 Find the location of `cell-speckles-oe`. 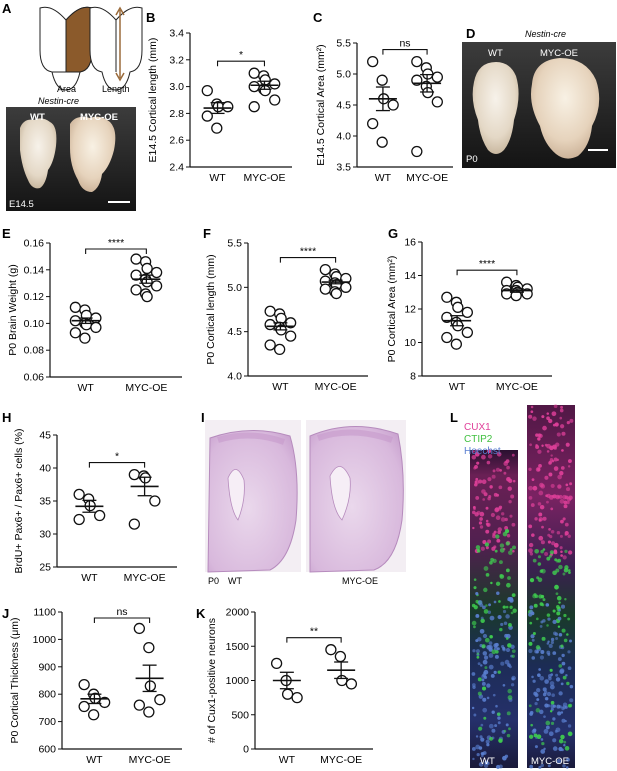

cell-speckles-oe is located at coordinates (550, 587).